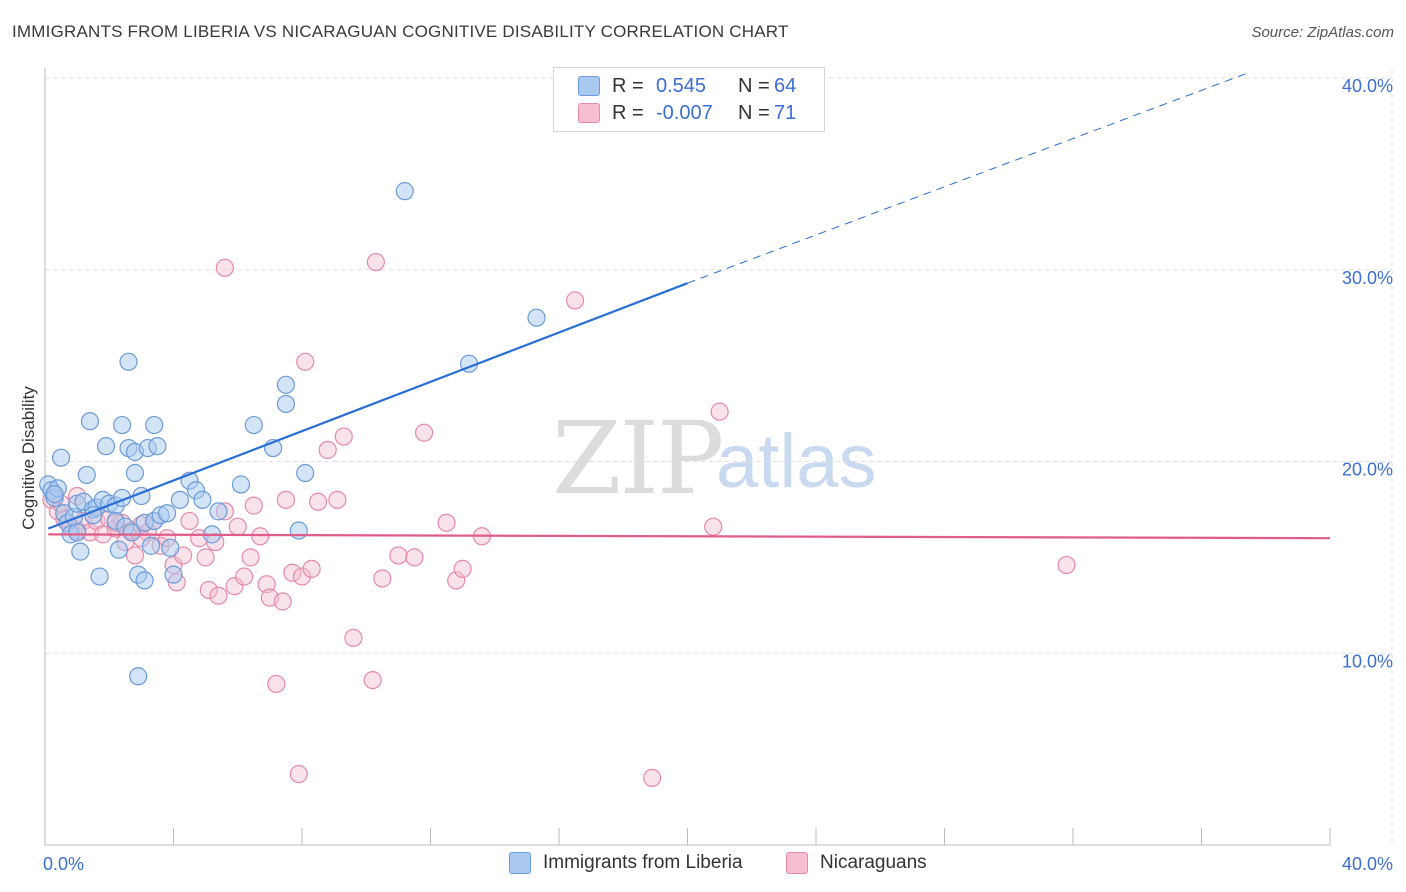 The width and height of the screenshot is (1406, 892). I want to click on trend-line-liberia, so click(367, 406).